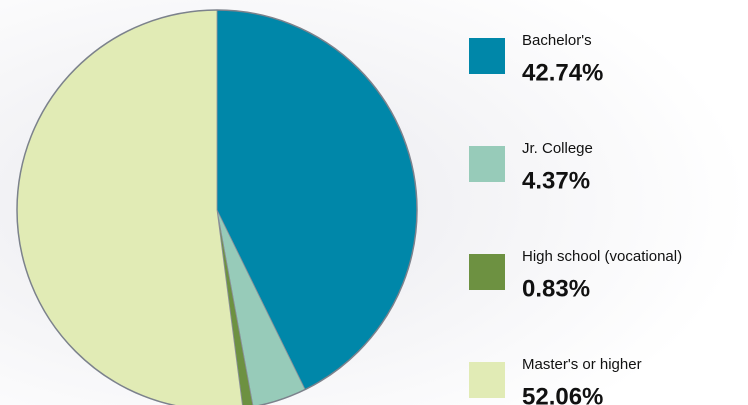  I want to click on legend-label: High school (vocational), so click(602, 256).